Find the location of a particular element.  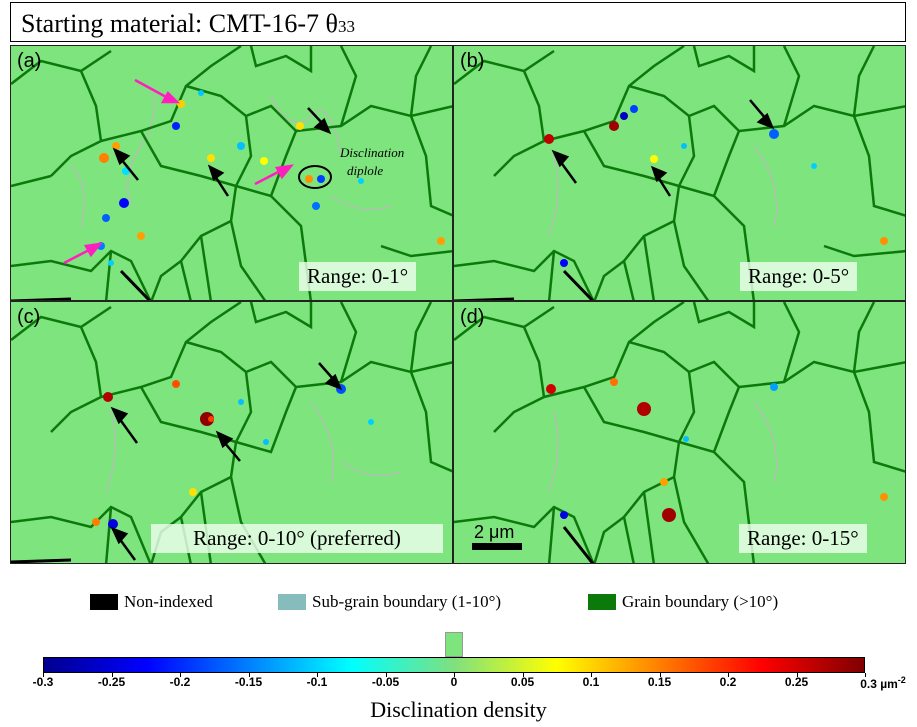

figure-title-main: Starting material: CMT-16-7 θ is located at coordinates (179, 23).